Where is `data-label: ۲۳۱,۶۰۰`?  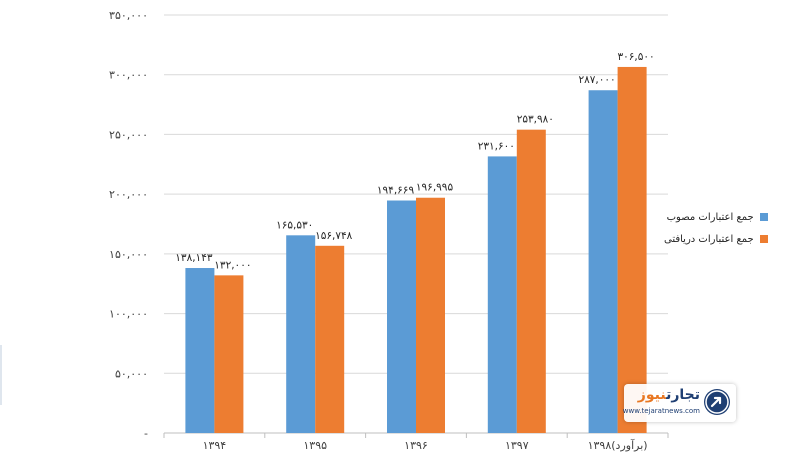 data-label: ۲۳۱,۶۰۰ is located at coordinates (496, 146).